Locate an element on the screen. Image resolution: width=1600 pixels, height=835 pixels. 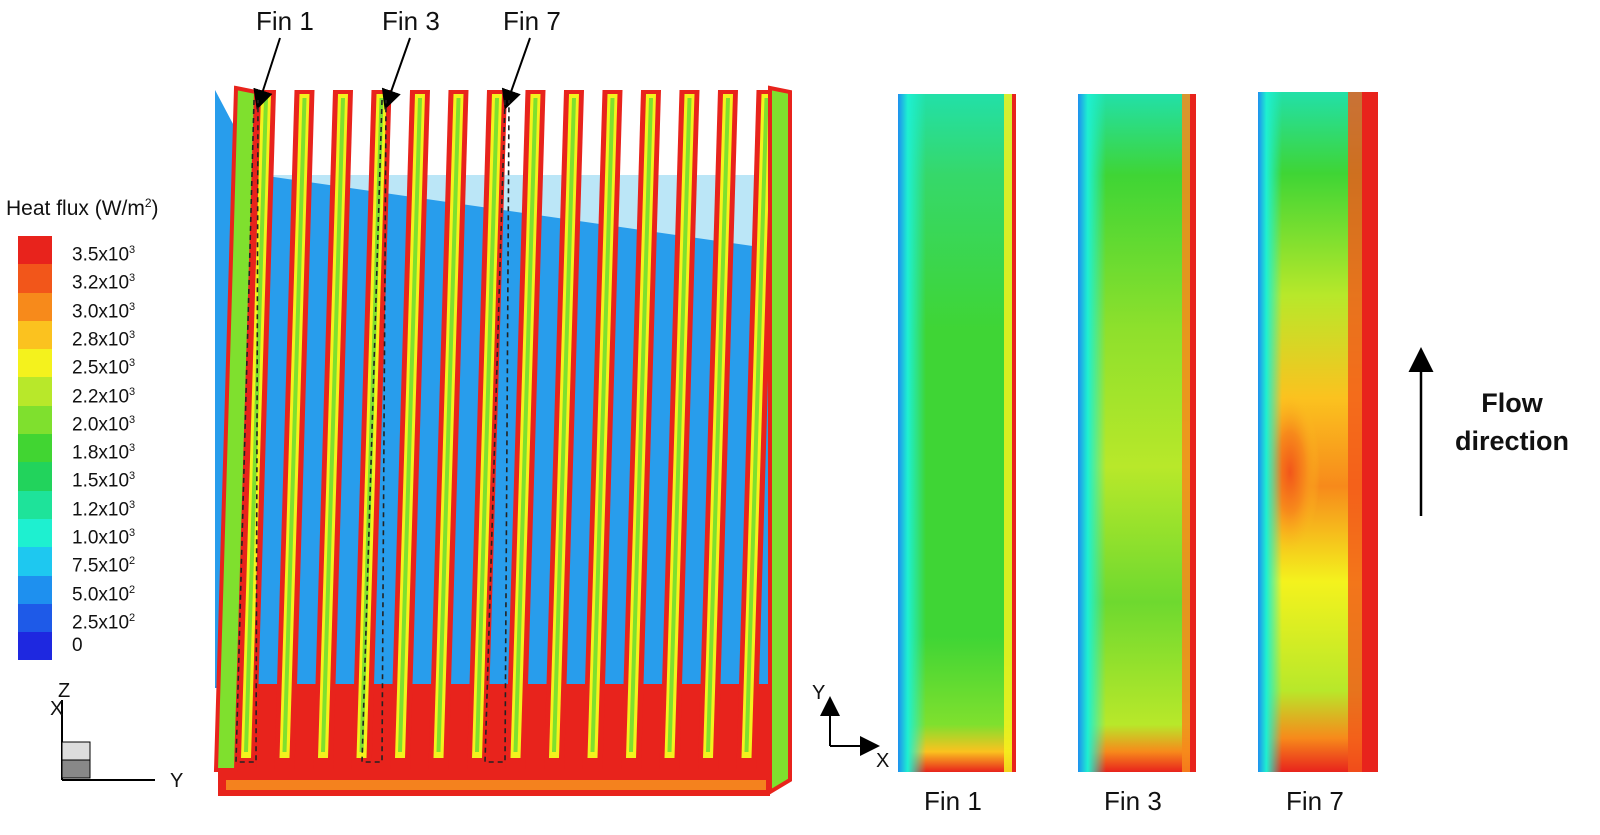
legend-label: 2.2x103 is located at coordinates (104, 396).